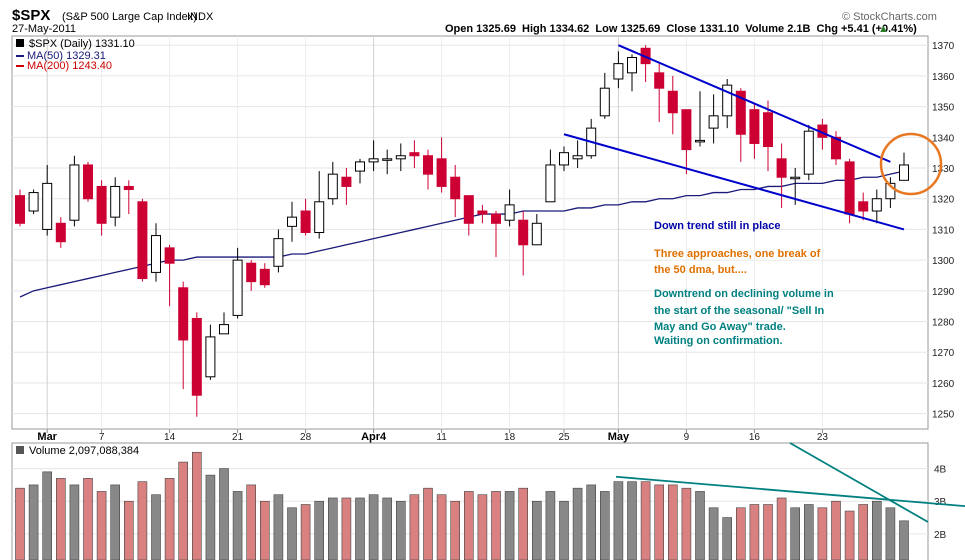 The width and height of the screenshot is (965, 560). What do you see at coordinates (20, 43) in the screenshot?
I see `candle-legend-icon` at bounding box center [20, 43].